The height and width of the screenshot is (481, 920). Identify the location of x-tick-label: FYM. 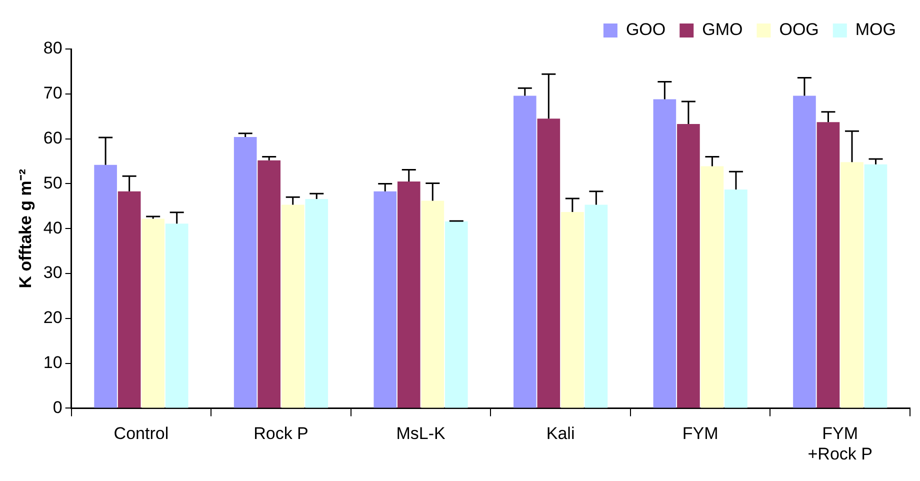
(700, 434).